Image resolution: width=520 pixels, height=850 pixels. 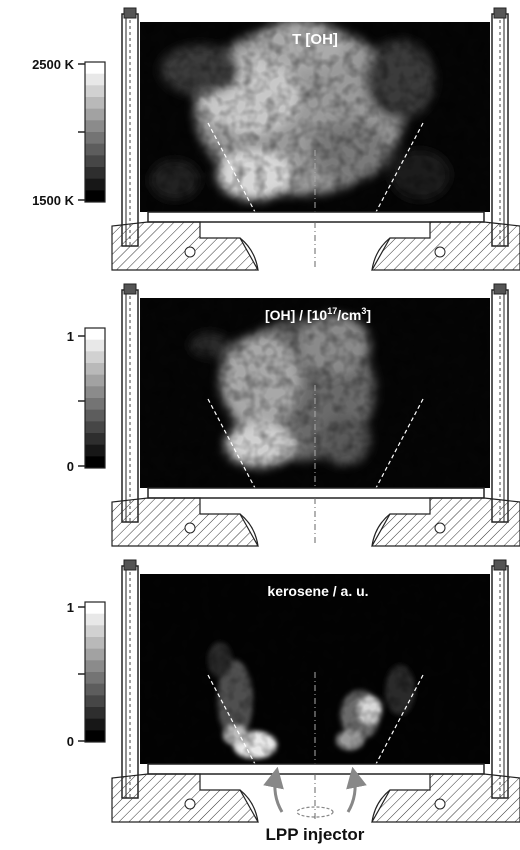 I want to click on panel-title: kerosene / a. u., so click(x=317, y=591).